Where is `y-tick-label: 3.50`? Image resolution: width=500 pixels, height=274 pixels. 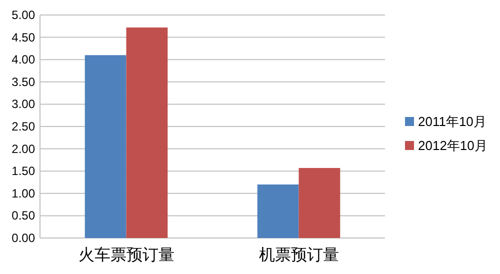
y-tick-label: 3.50 is located at coordinates (24, 81).